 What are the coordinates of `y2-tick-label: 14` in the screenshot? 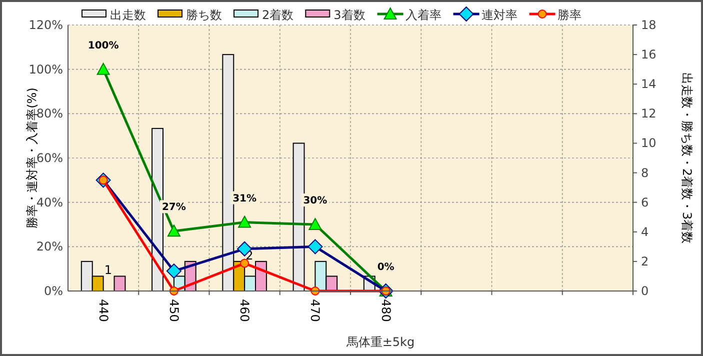 It's located at (648, 84).